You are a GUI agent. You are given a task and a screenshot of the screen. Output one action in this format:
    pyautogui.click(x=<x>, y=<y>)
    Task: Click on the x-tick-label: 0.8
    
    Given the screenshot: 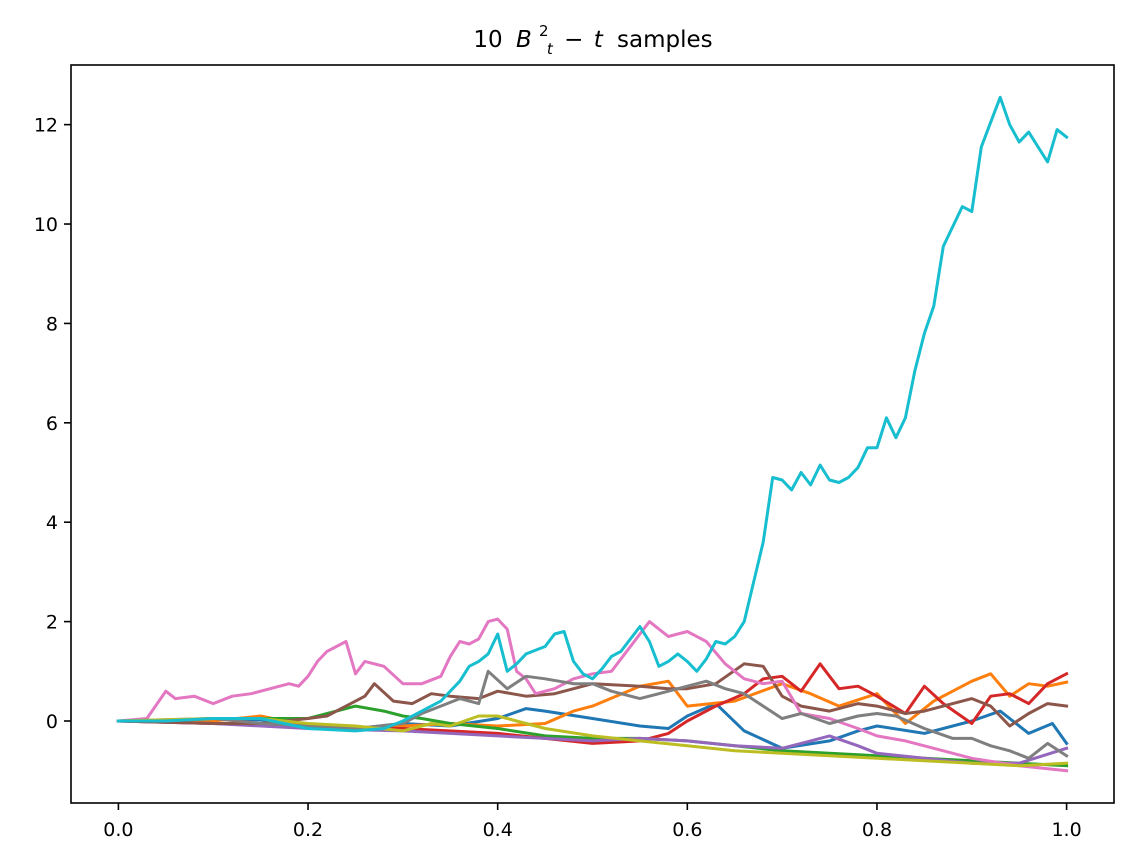 What is the action you would take?
    pyautogui.click(x=877, y=830)
    